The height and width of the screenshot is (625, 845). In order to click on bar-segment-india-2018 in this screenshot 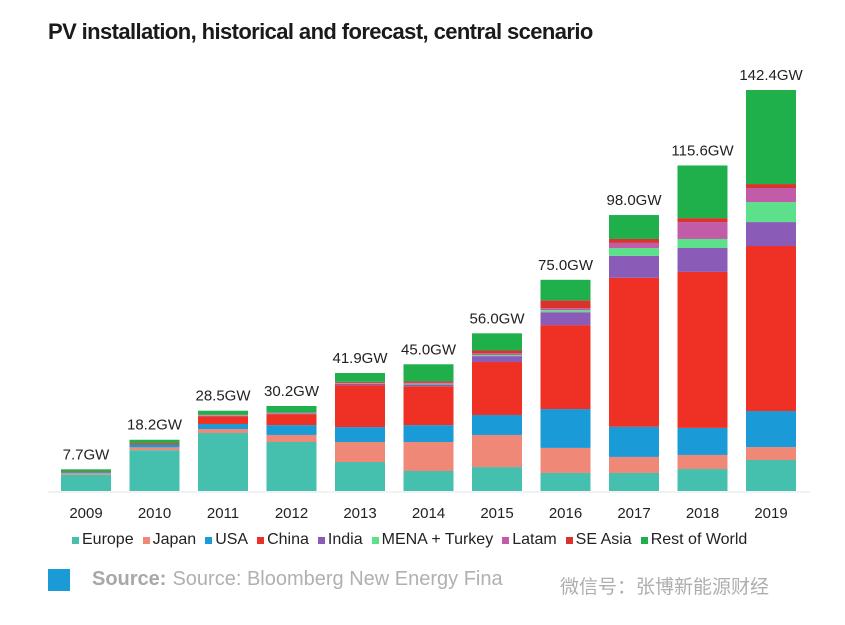, I will do `click(702, 259)`.